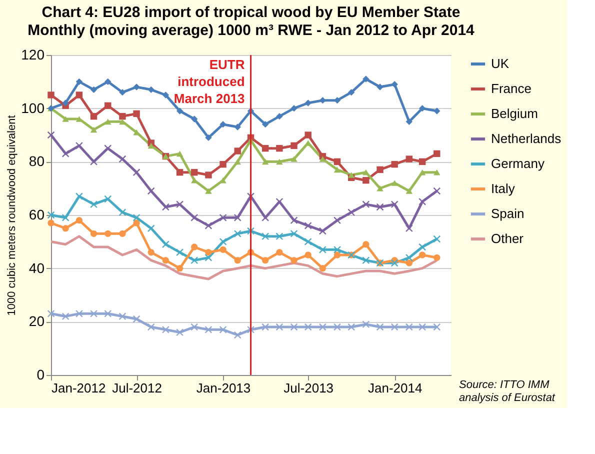 The image size is (595, 454). What do you see at coordinates (507, 213) in the screenshot?
I see `legend-label: Spain` at bounding box center [507, 213].